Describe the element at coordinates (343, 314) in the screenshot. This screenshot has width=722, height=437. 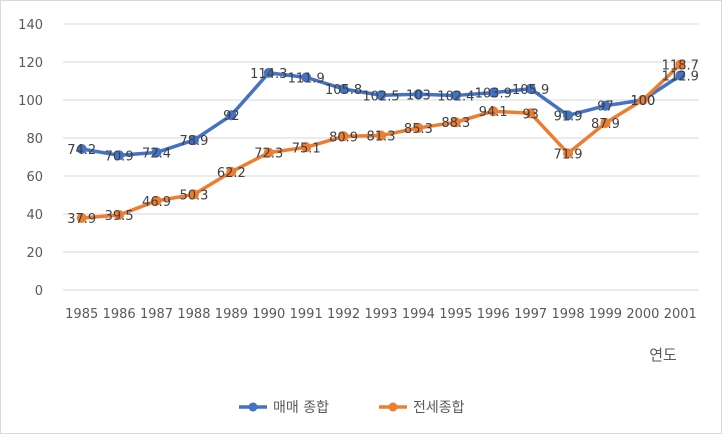
I see `x-tick-label: 1992` at that location.